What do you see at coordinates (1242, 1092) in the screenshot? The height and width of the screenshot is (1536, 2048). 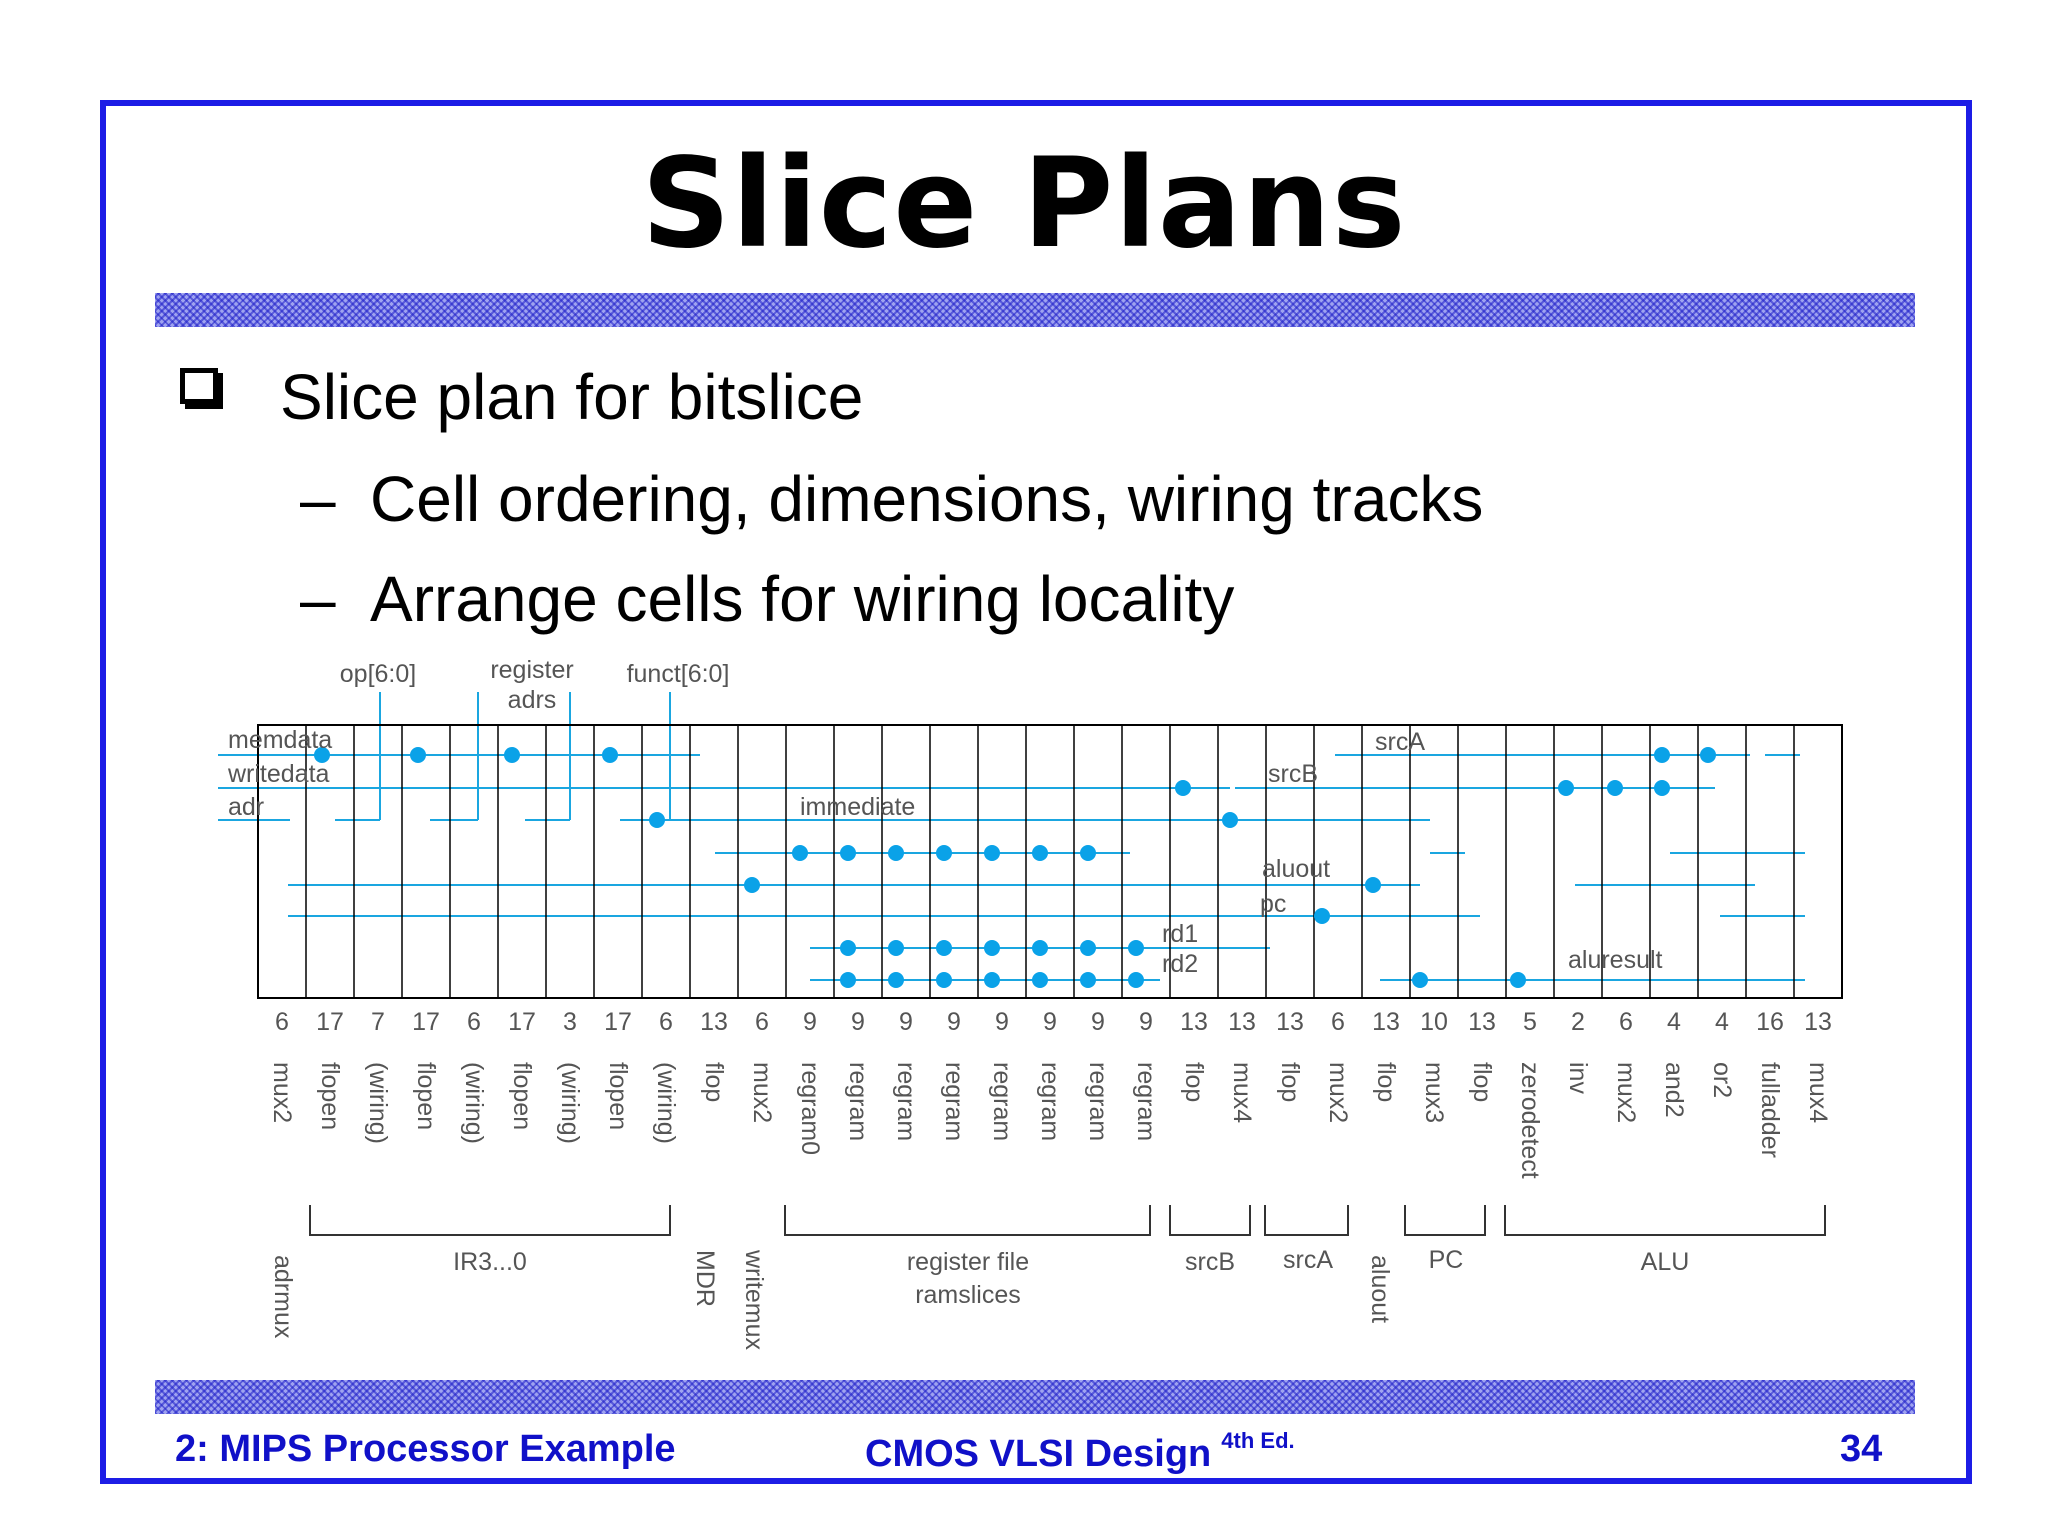 I see `cell-name: mux4` at bounding box center [1242, 1092].